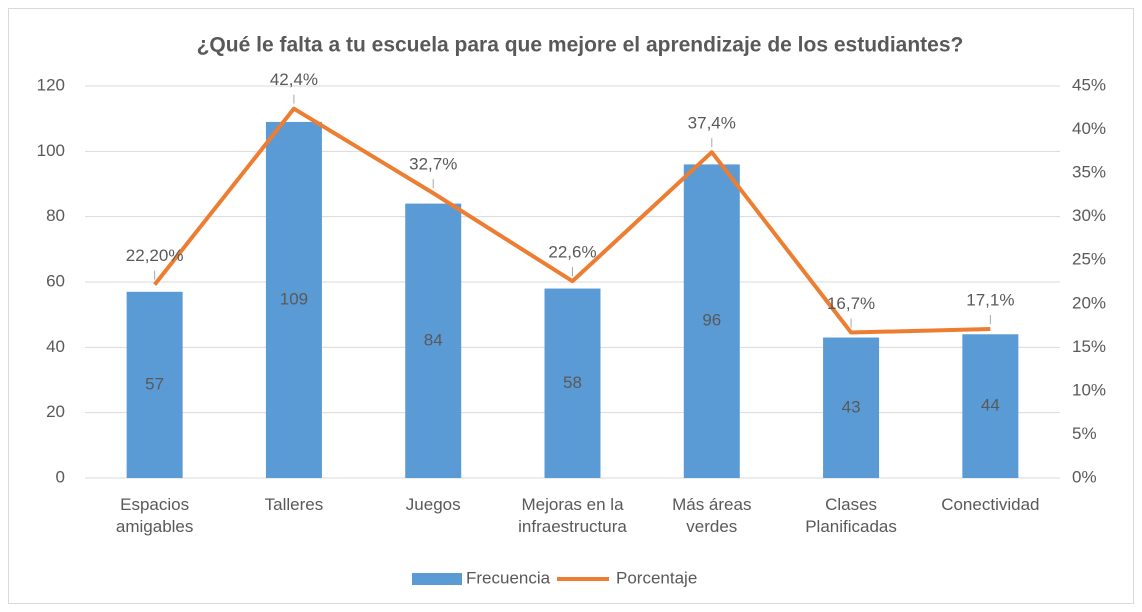  I want to click on y2-tick-label: 45%, so click(1089, 84).